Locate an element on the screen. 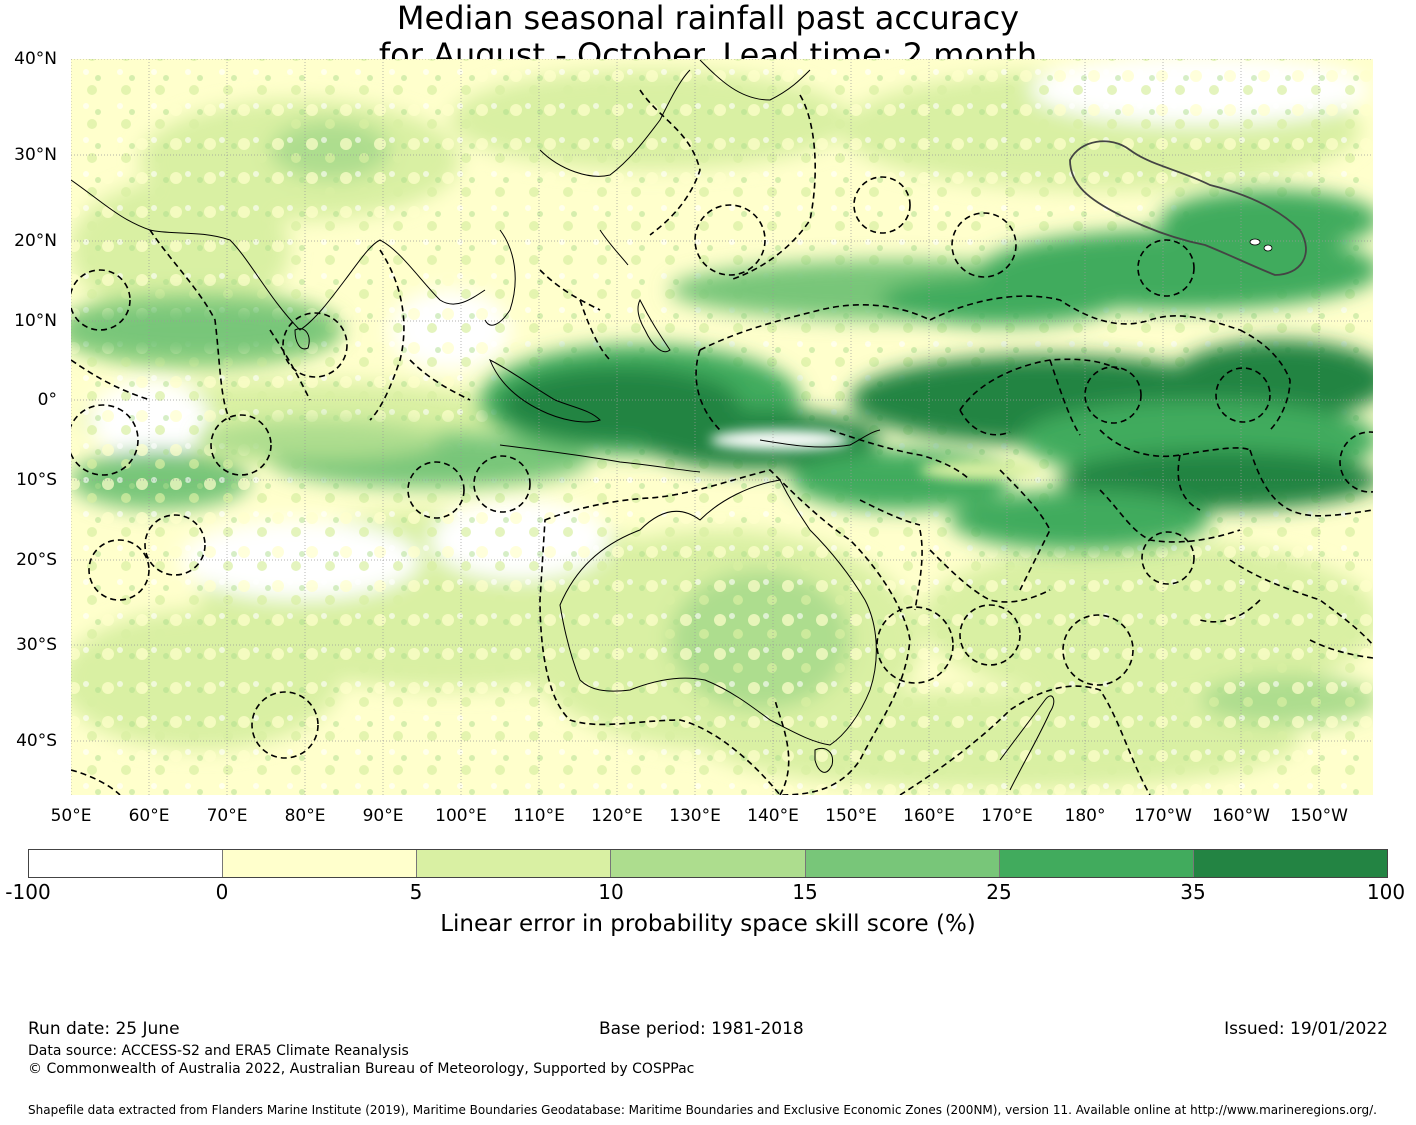 The height and width of the screenshot is (1125, 1416). lon-label-180: 180° is located at coordinates (1085, 816).